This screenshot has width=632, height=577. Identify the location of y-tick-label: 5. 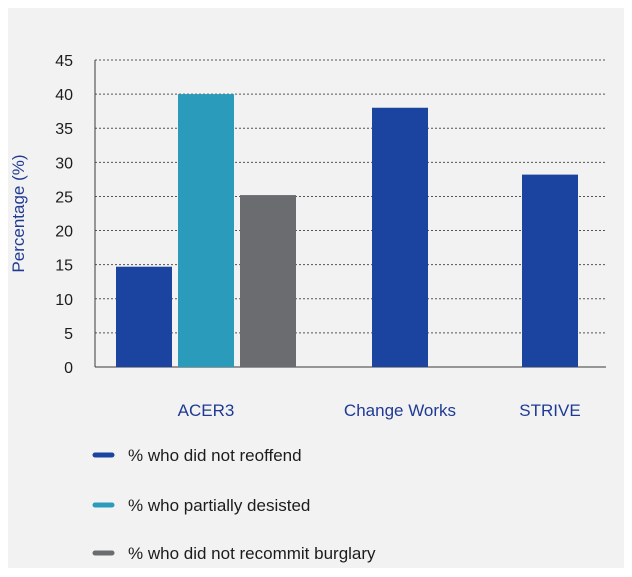
(68, 334).